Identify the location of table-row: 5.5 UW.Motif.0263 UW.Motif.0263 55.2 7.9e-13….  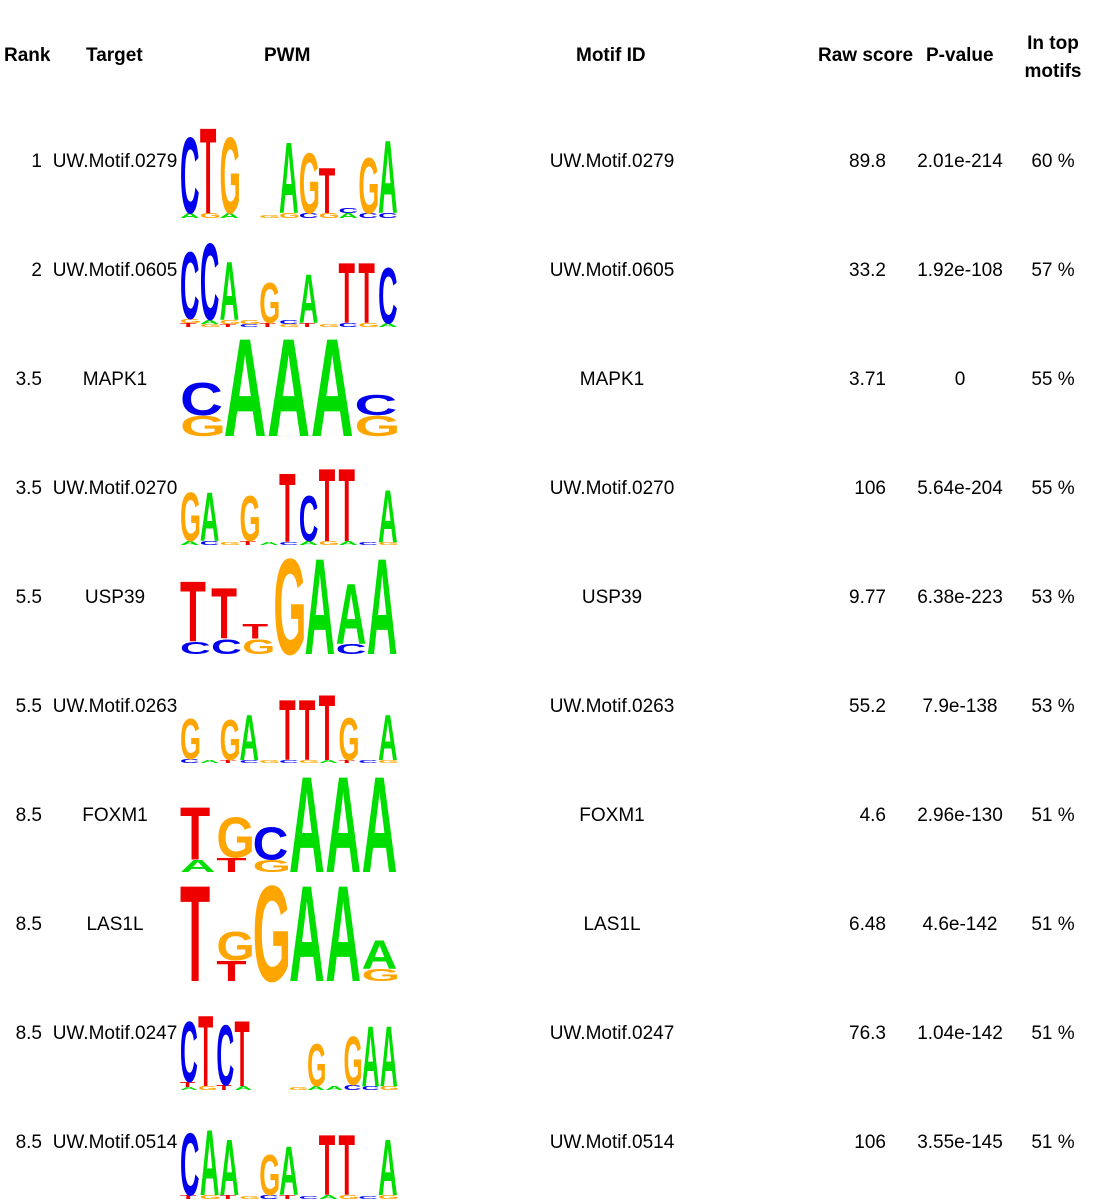
(550, 717).